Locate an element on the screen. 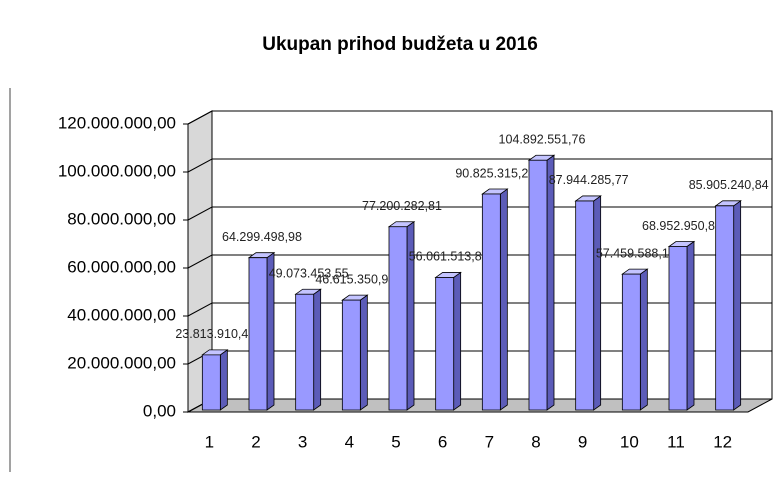 Image resolution: width=778 pixels, height=485 pixels. y-tick-label: 100.000.000,00 is located at coordinates (117, 170).